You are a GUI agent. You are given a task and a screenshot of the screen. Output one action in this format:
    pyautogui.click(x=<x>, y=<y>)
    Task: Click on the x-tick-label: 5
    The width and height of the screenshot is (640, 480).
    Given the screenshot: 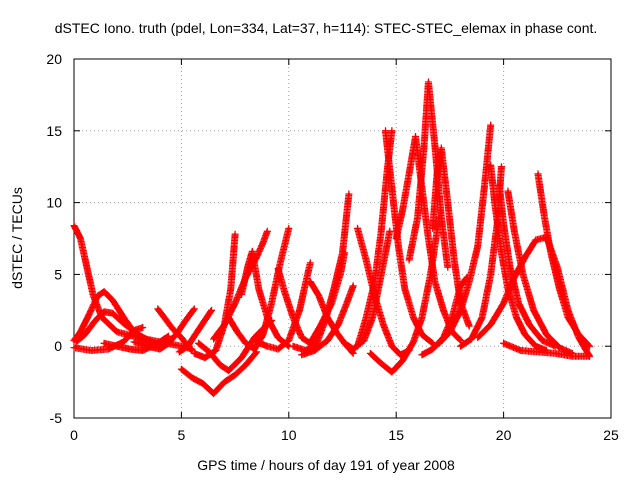 What is the action you would take?
    pyautogui.click(x=182, y=435)
    